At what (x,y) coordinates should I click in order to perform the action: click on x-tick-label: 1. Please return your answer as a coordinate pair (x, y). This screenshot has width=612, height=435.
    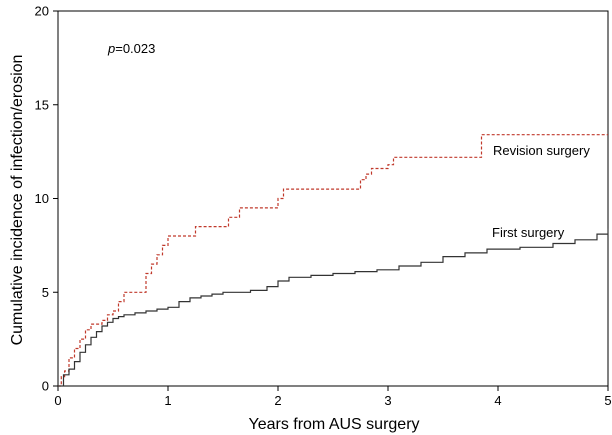
    Looking at the image, I should click on (167, 400).